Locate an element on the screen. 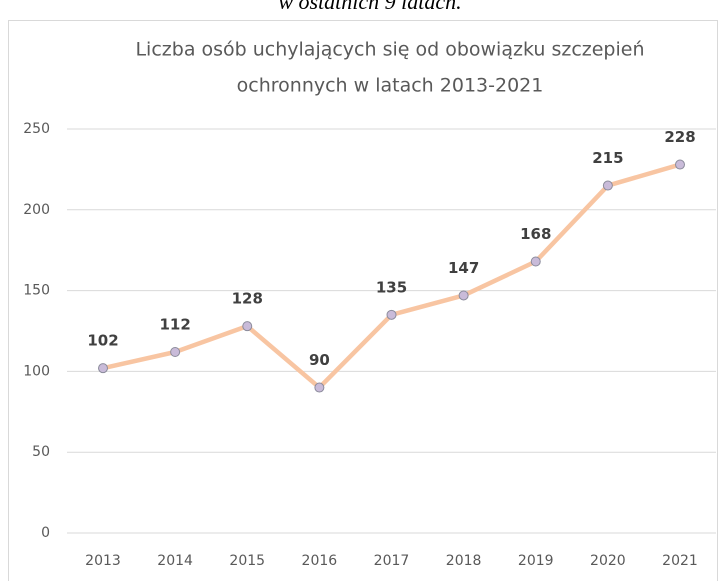 The image size is (726, 581). x-tick-label: 2019 is located at coordinates (536, 561).